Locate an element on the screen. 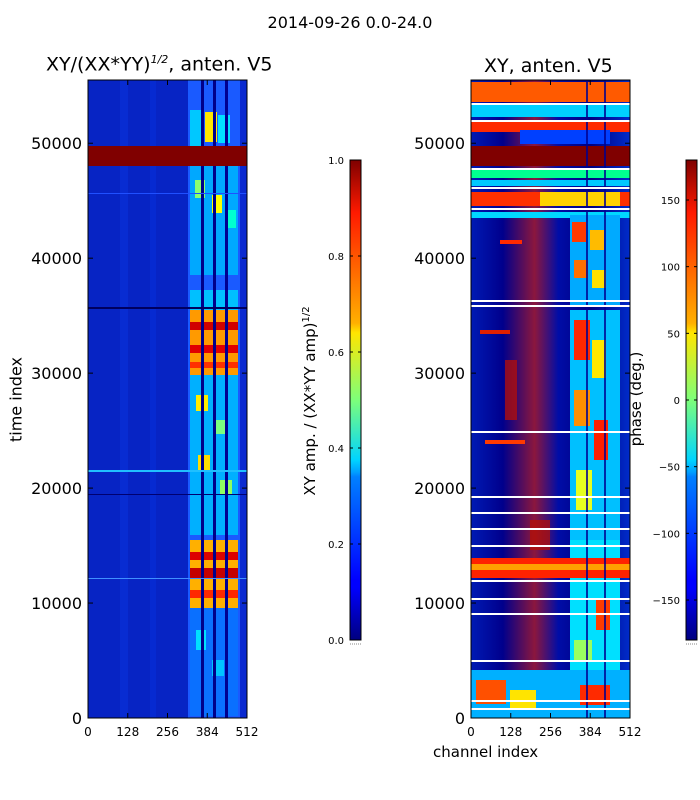  colorbar2-tick-label: −50 is located at coordinates (669, 468).